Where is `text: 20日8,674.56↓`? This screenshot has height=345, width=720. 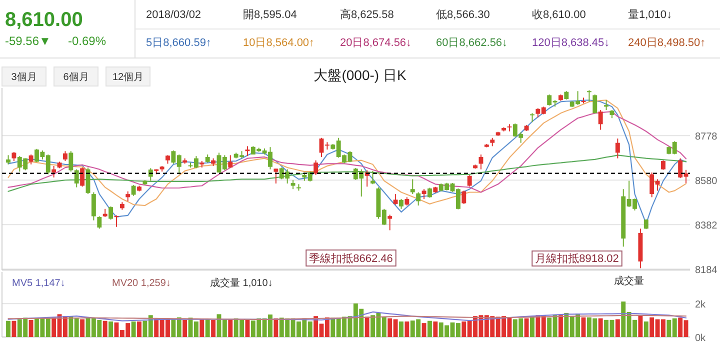 text: 20日8,674.56↓ is located at coordinates (376, 43).